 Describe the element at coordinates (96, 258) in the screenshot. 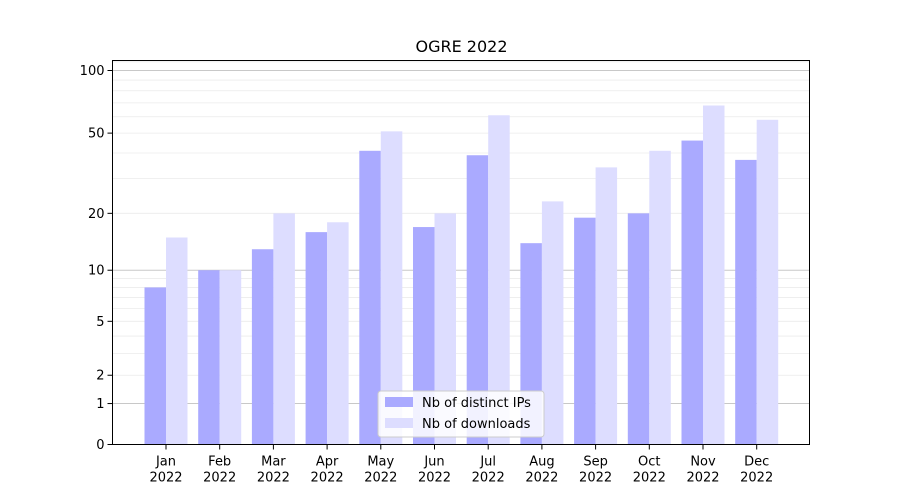

I see `y-axis-ticks: 0 1 2 5 10 20 50 100` at that location.